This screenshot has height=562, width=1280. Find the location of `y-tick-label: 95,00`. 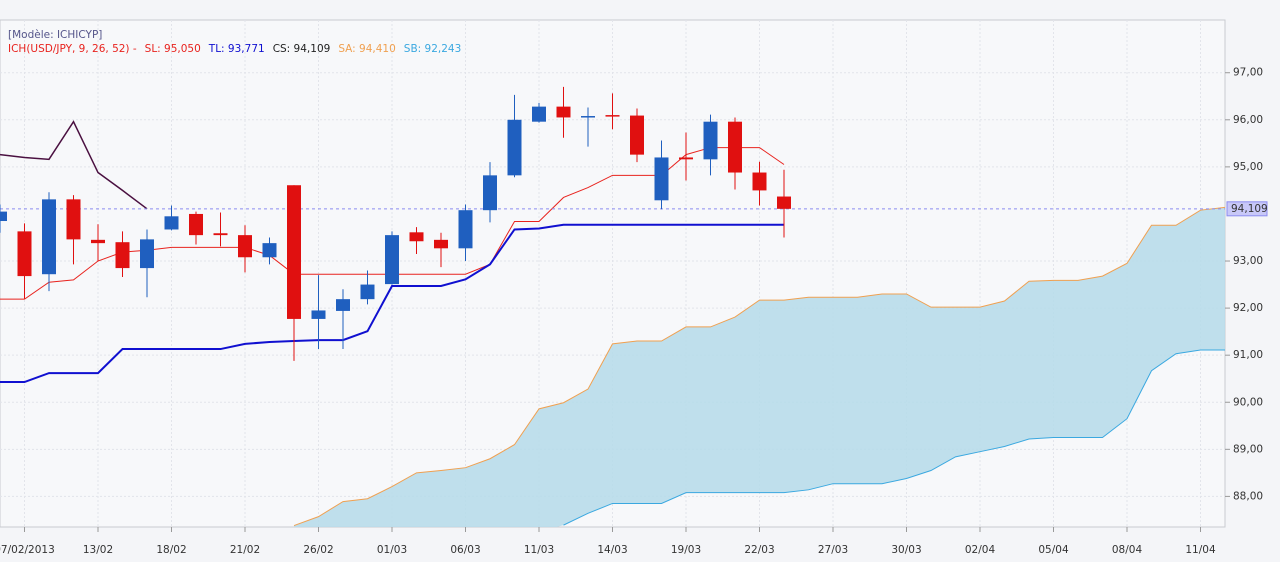

y-tick-label: 95,00 is located at coordinates (1248, 167).